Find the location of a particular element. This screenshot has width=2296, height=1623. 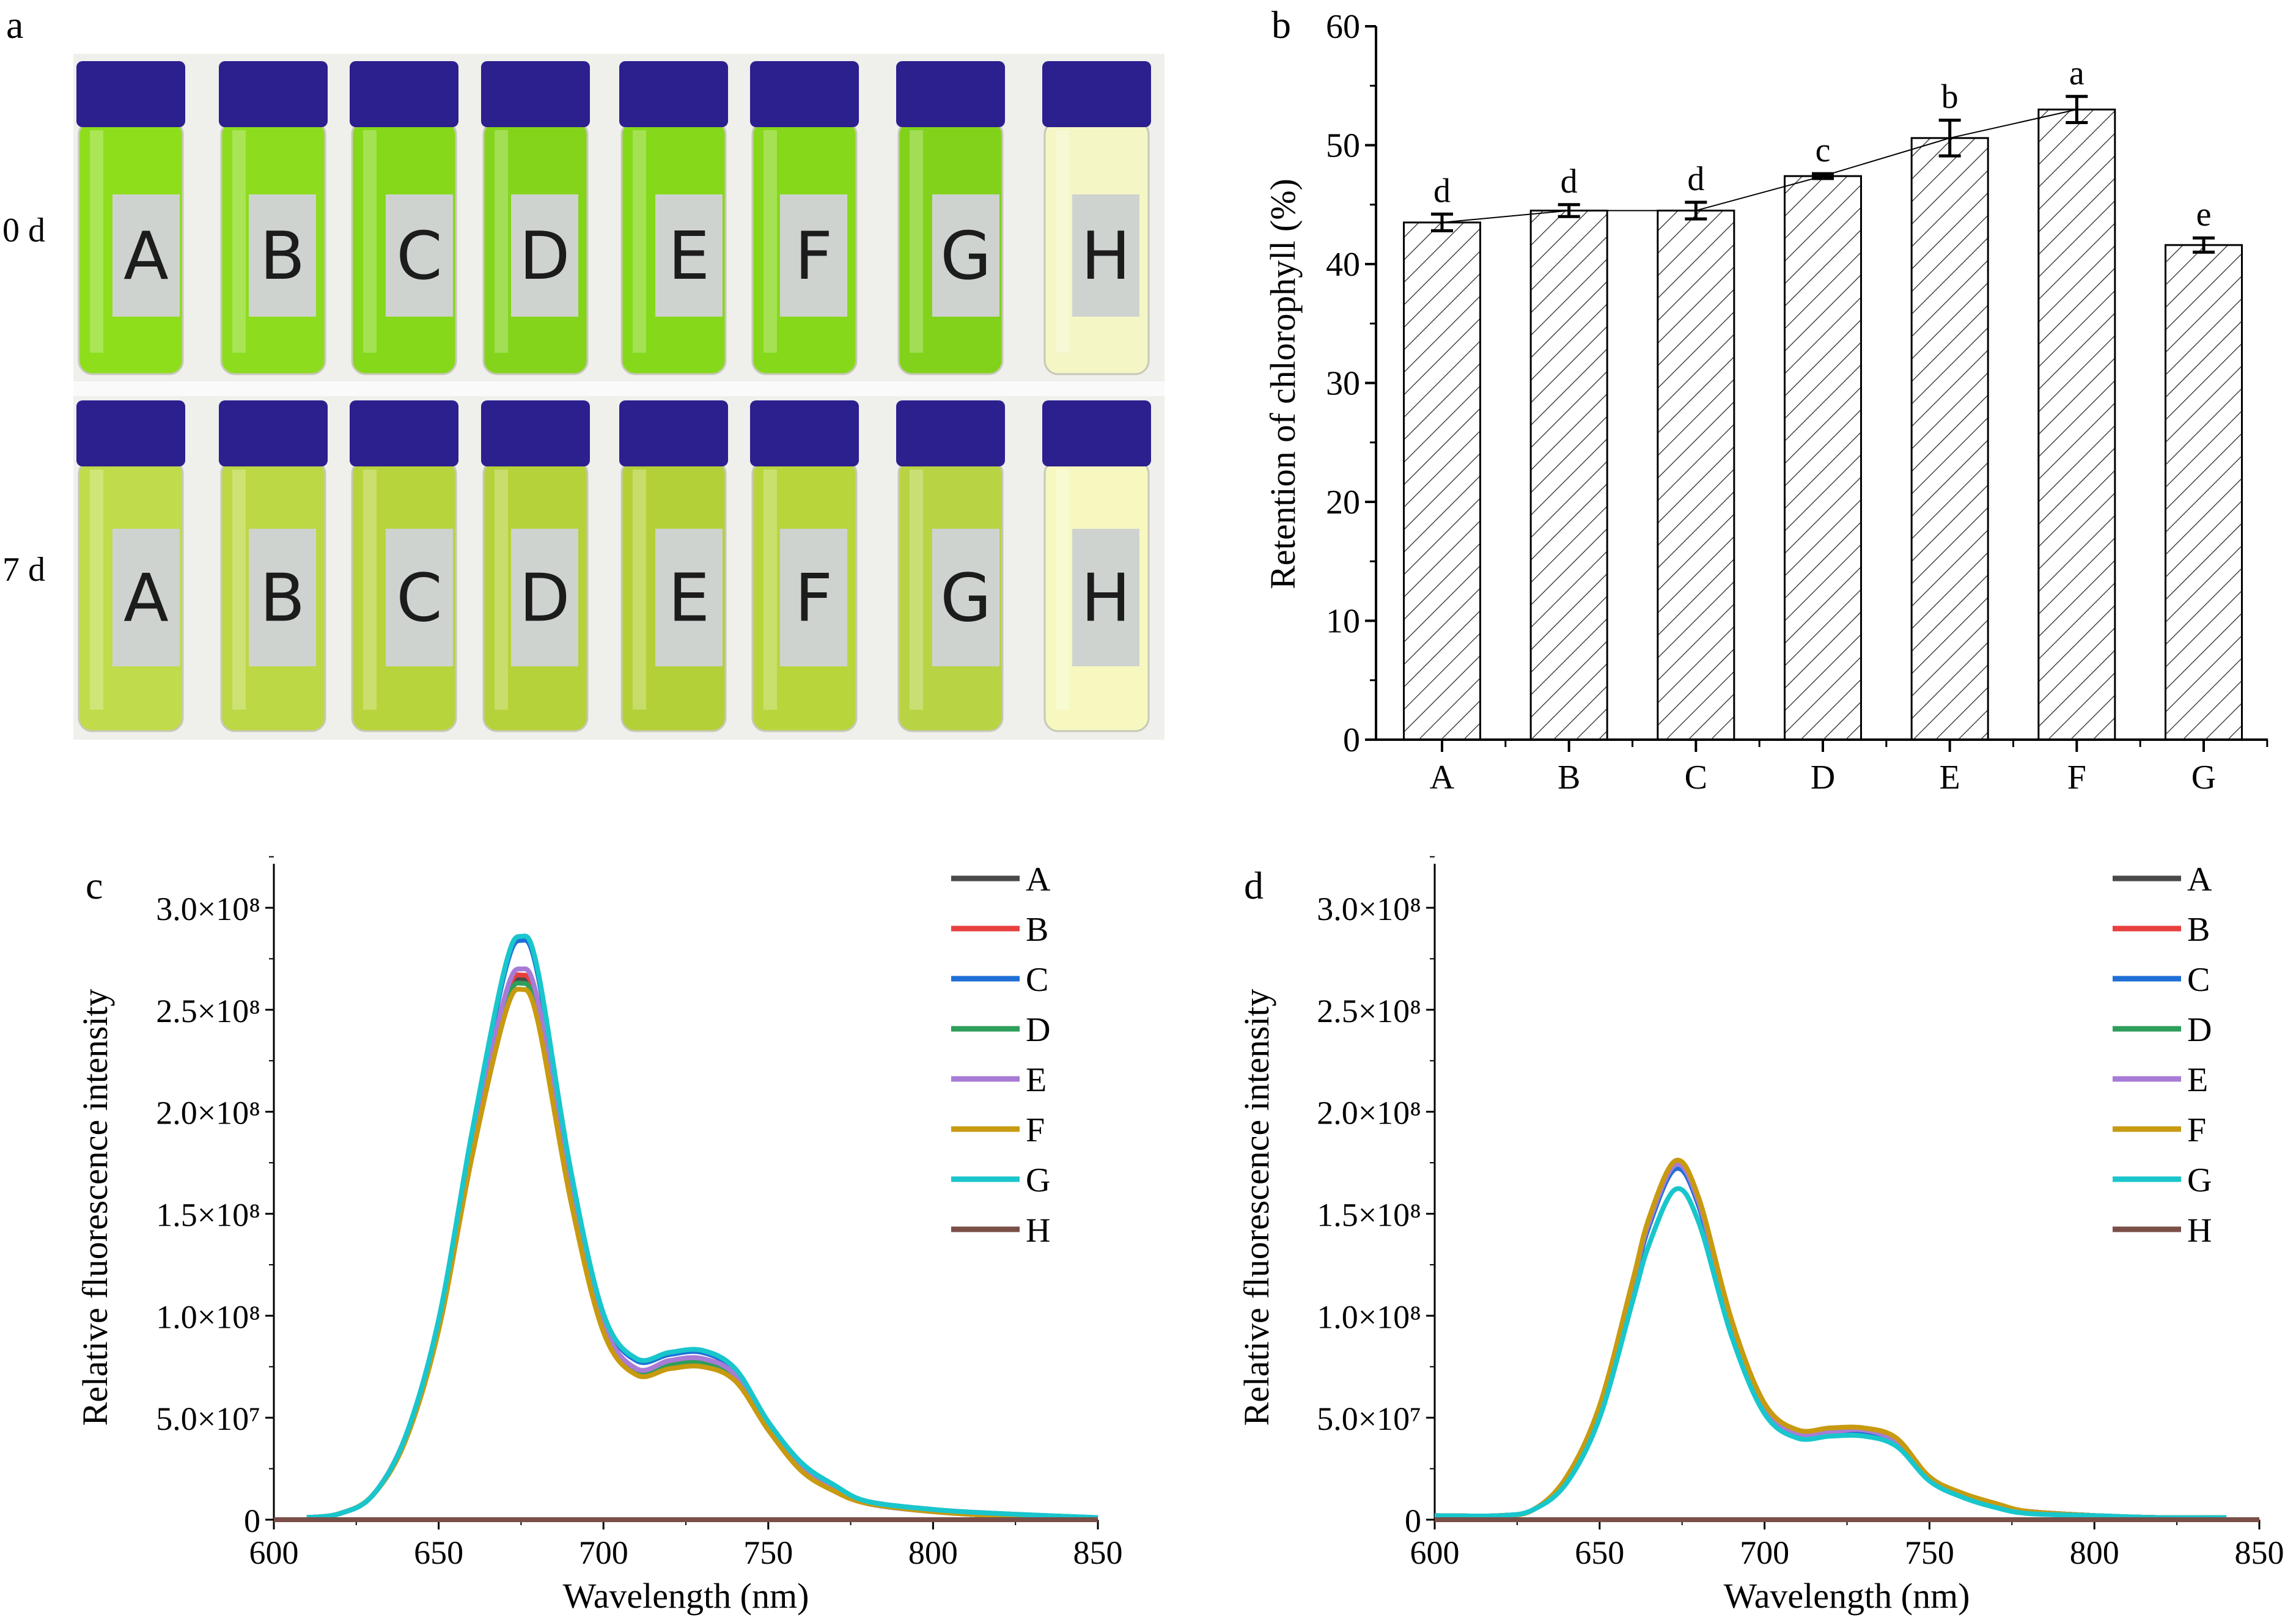

x-tick-label: 800 is located at coordinates (2094, 1552).